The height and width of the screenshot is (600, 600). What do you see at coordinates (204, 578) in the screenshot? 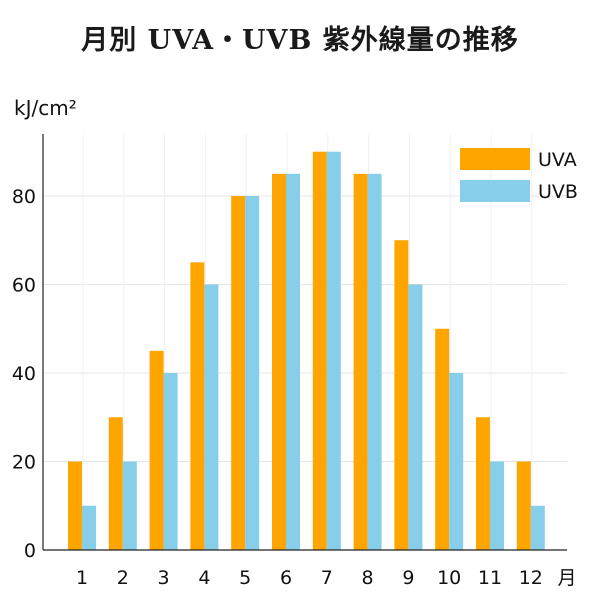
I see `x-tick-label: 4` at bounding box center [204, 578].